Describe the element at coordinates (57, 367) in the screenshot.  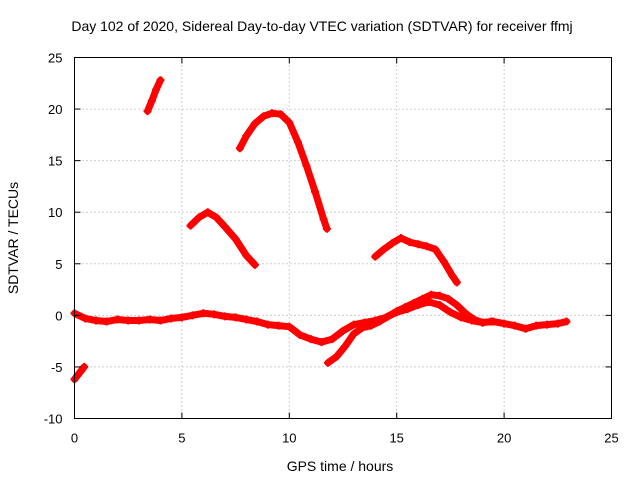
I see `y-tick-label: -5` at that location.